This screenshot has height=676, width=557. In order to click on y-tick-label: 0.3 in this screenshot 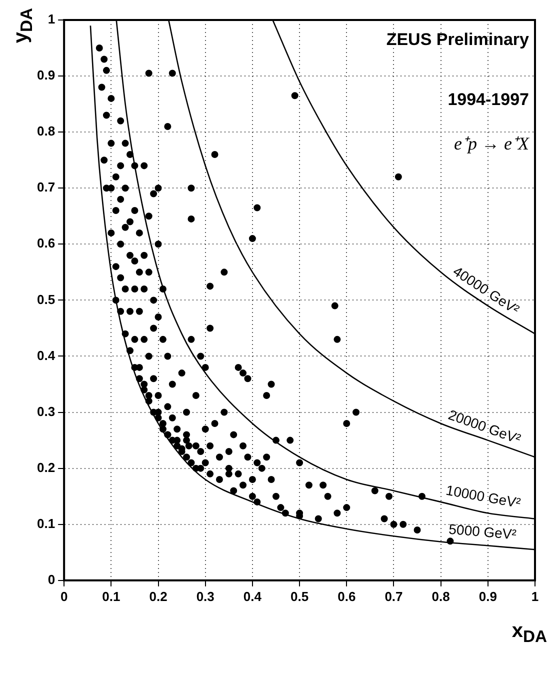, I will do `click(46, 411)`.